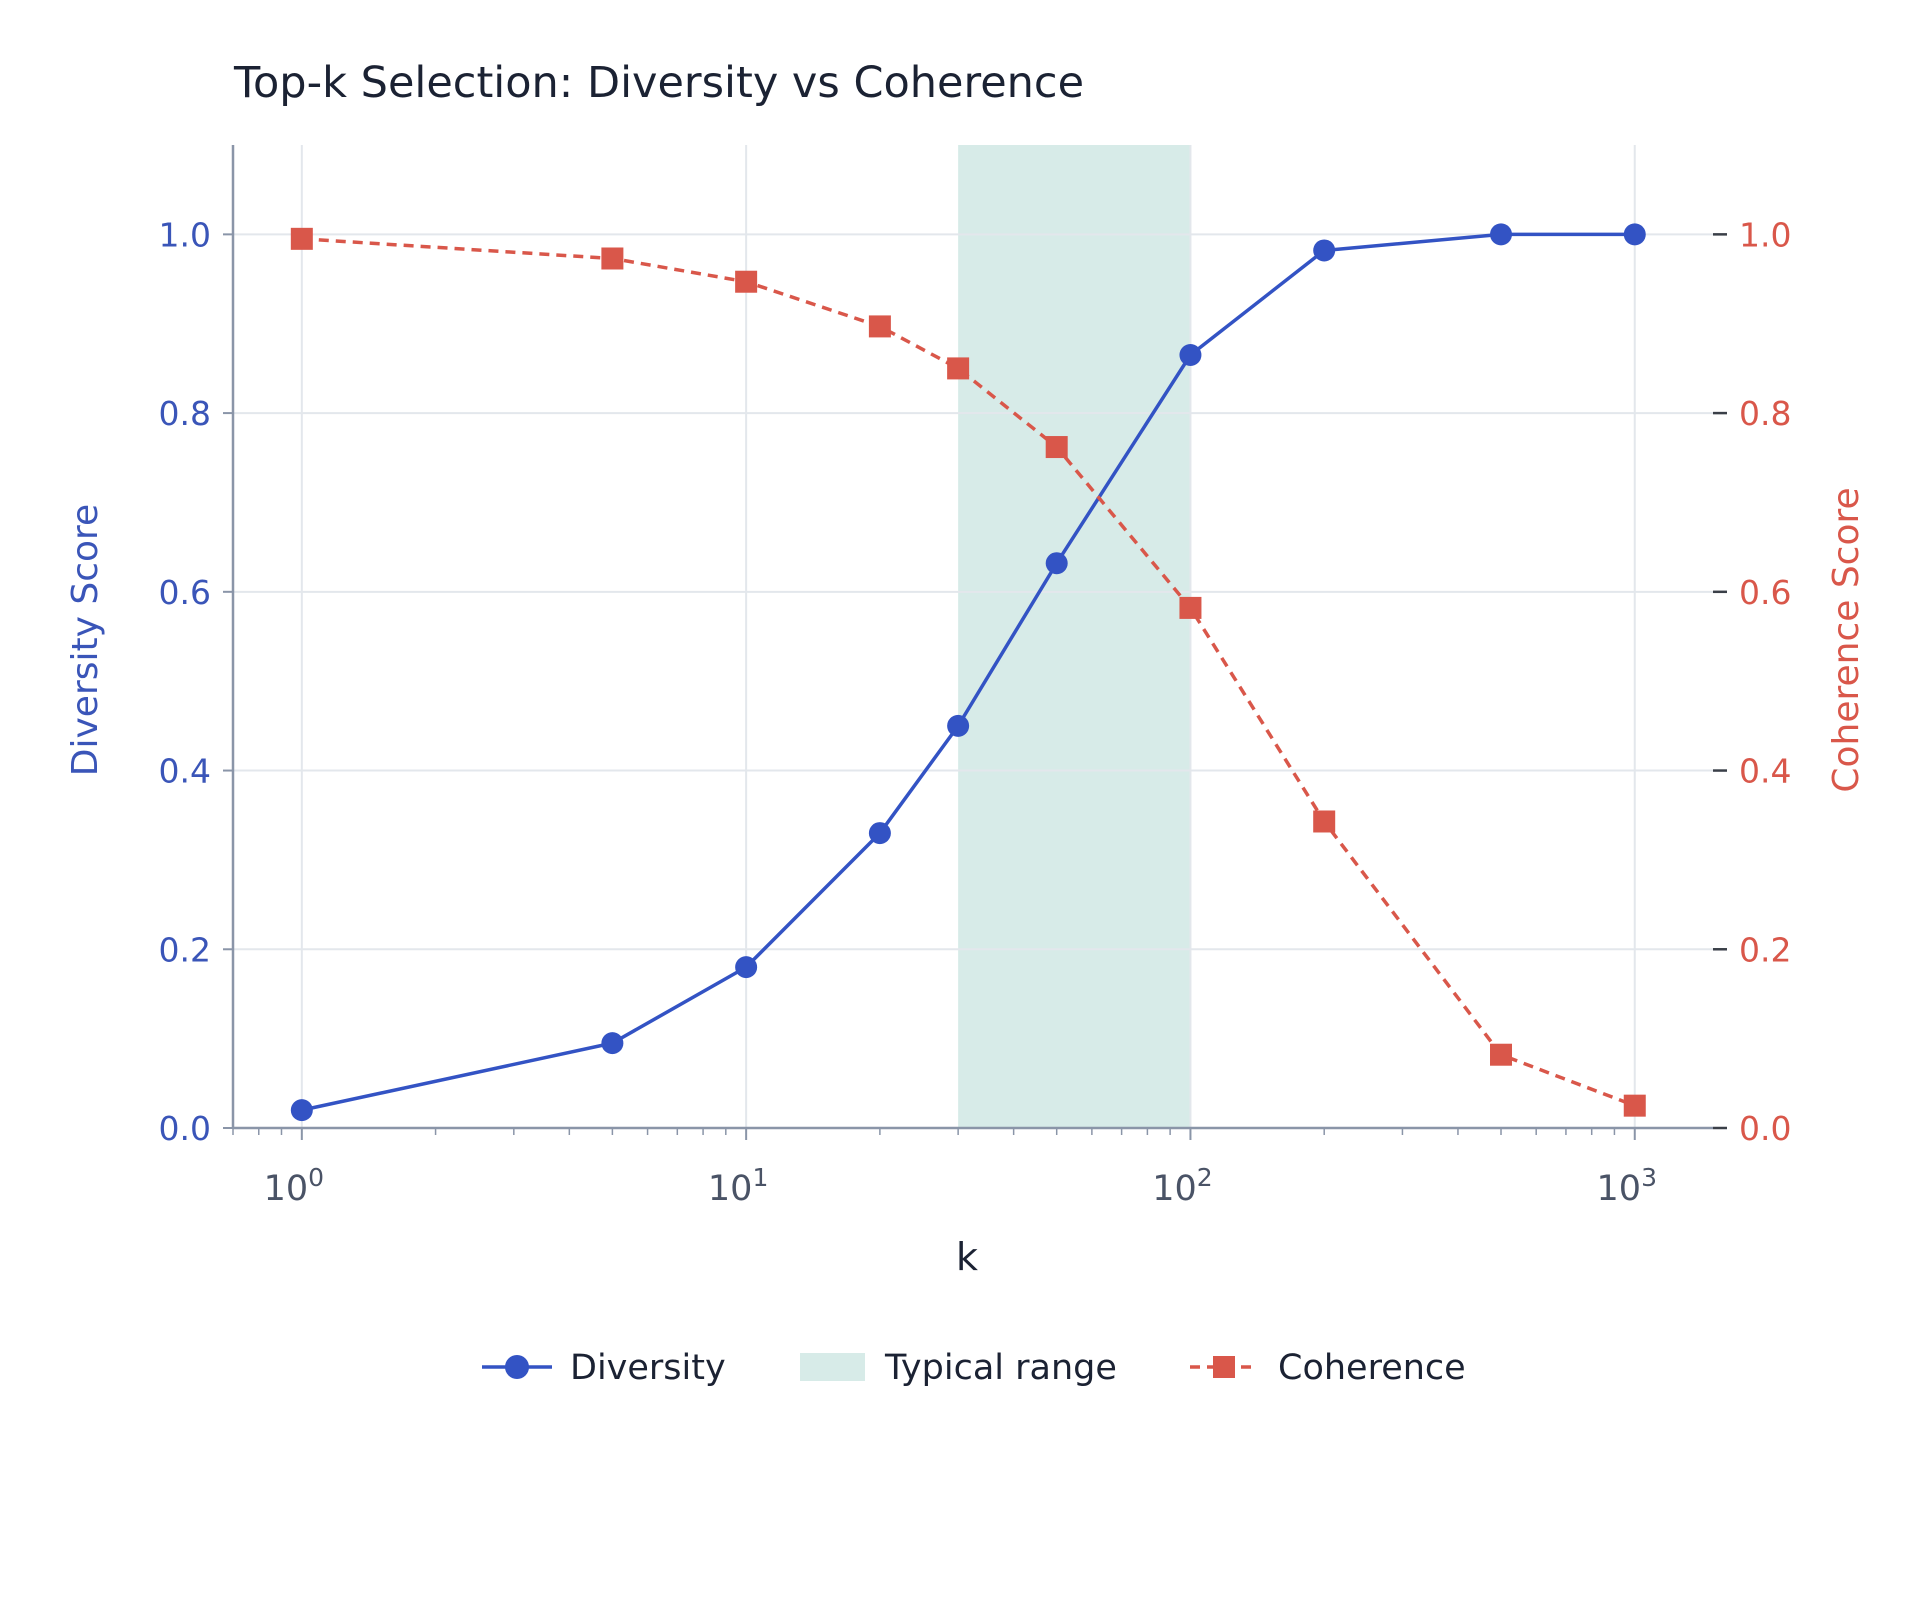  What do you see at coordinates (316, 1177) in the screenshot?
I see `x-tick-exponent: 0` at bounding box center [316, 1177].